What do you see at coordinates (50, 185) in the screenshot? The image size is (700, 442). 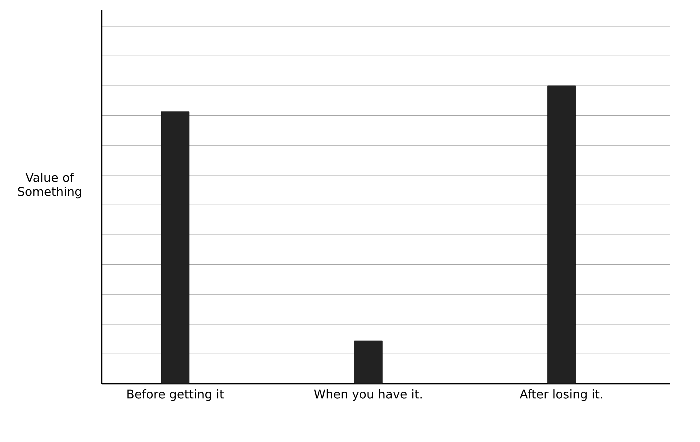 I see `y-axis-title: Value of Something` at bounding box center [50, 185].